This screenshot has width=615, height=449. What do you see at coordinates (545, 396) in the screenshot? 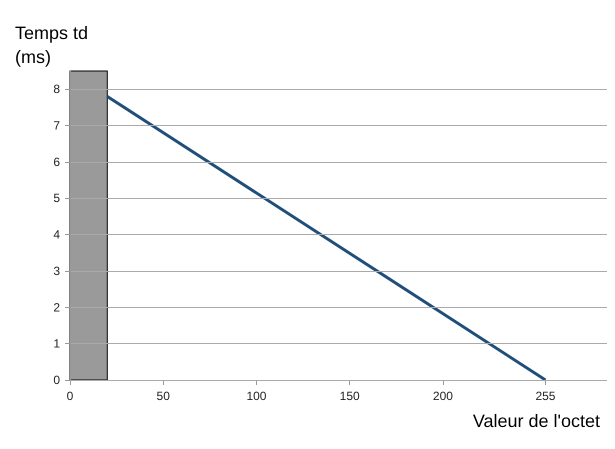
I see `x-tick-label: 255` at bounding box center [545, 396].